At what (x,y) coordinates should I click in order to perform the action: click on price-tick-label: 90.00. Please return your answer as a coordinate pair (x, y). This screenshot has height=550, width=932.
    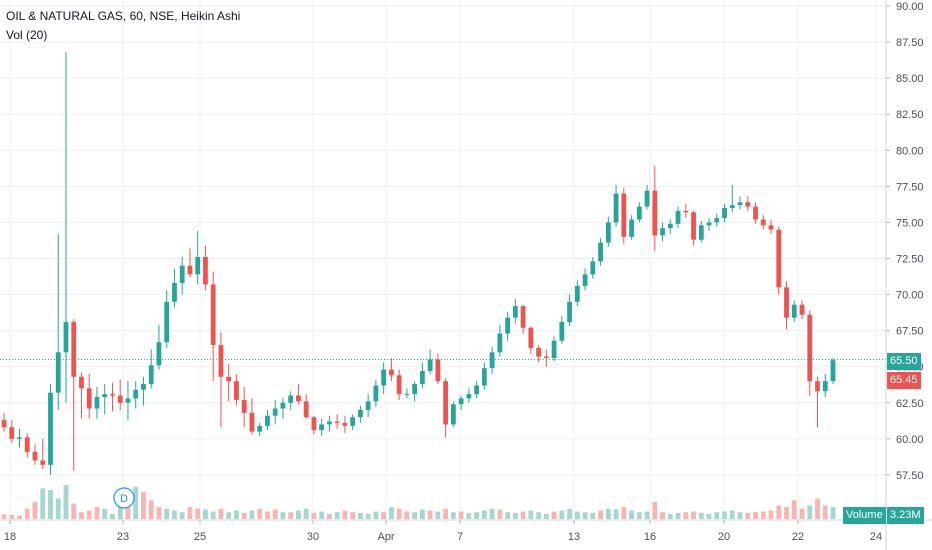
    Looking at the image, I should click on (910, 7).